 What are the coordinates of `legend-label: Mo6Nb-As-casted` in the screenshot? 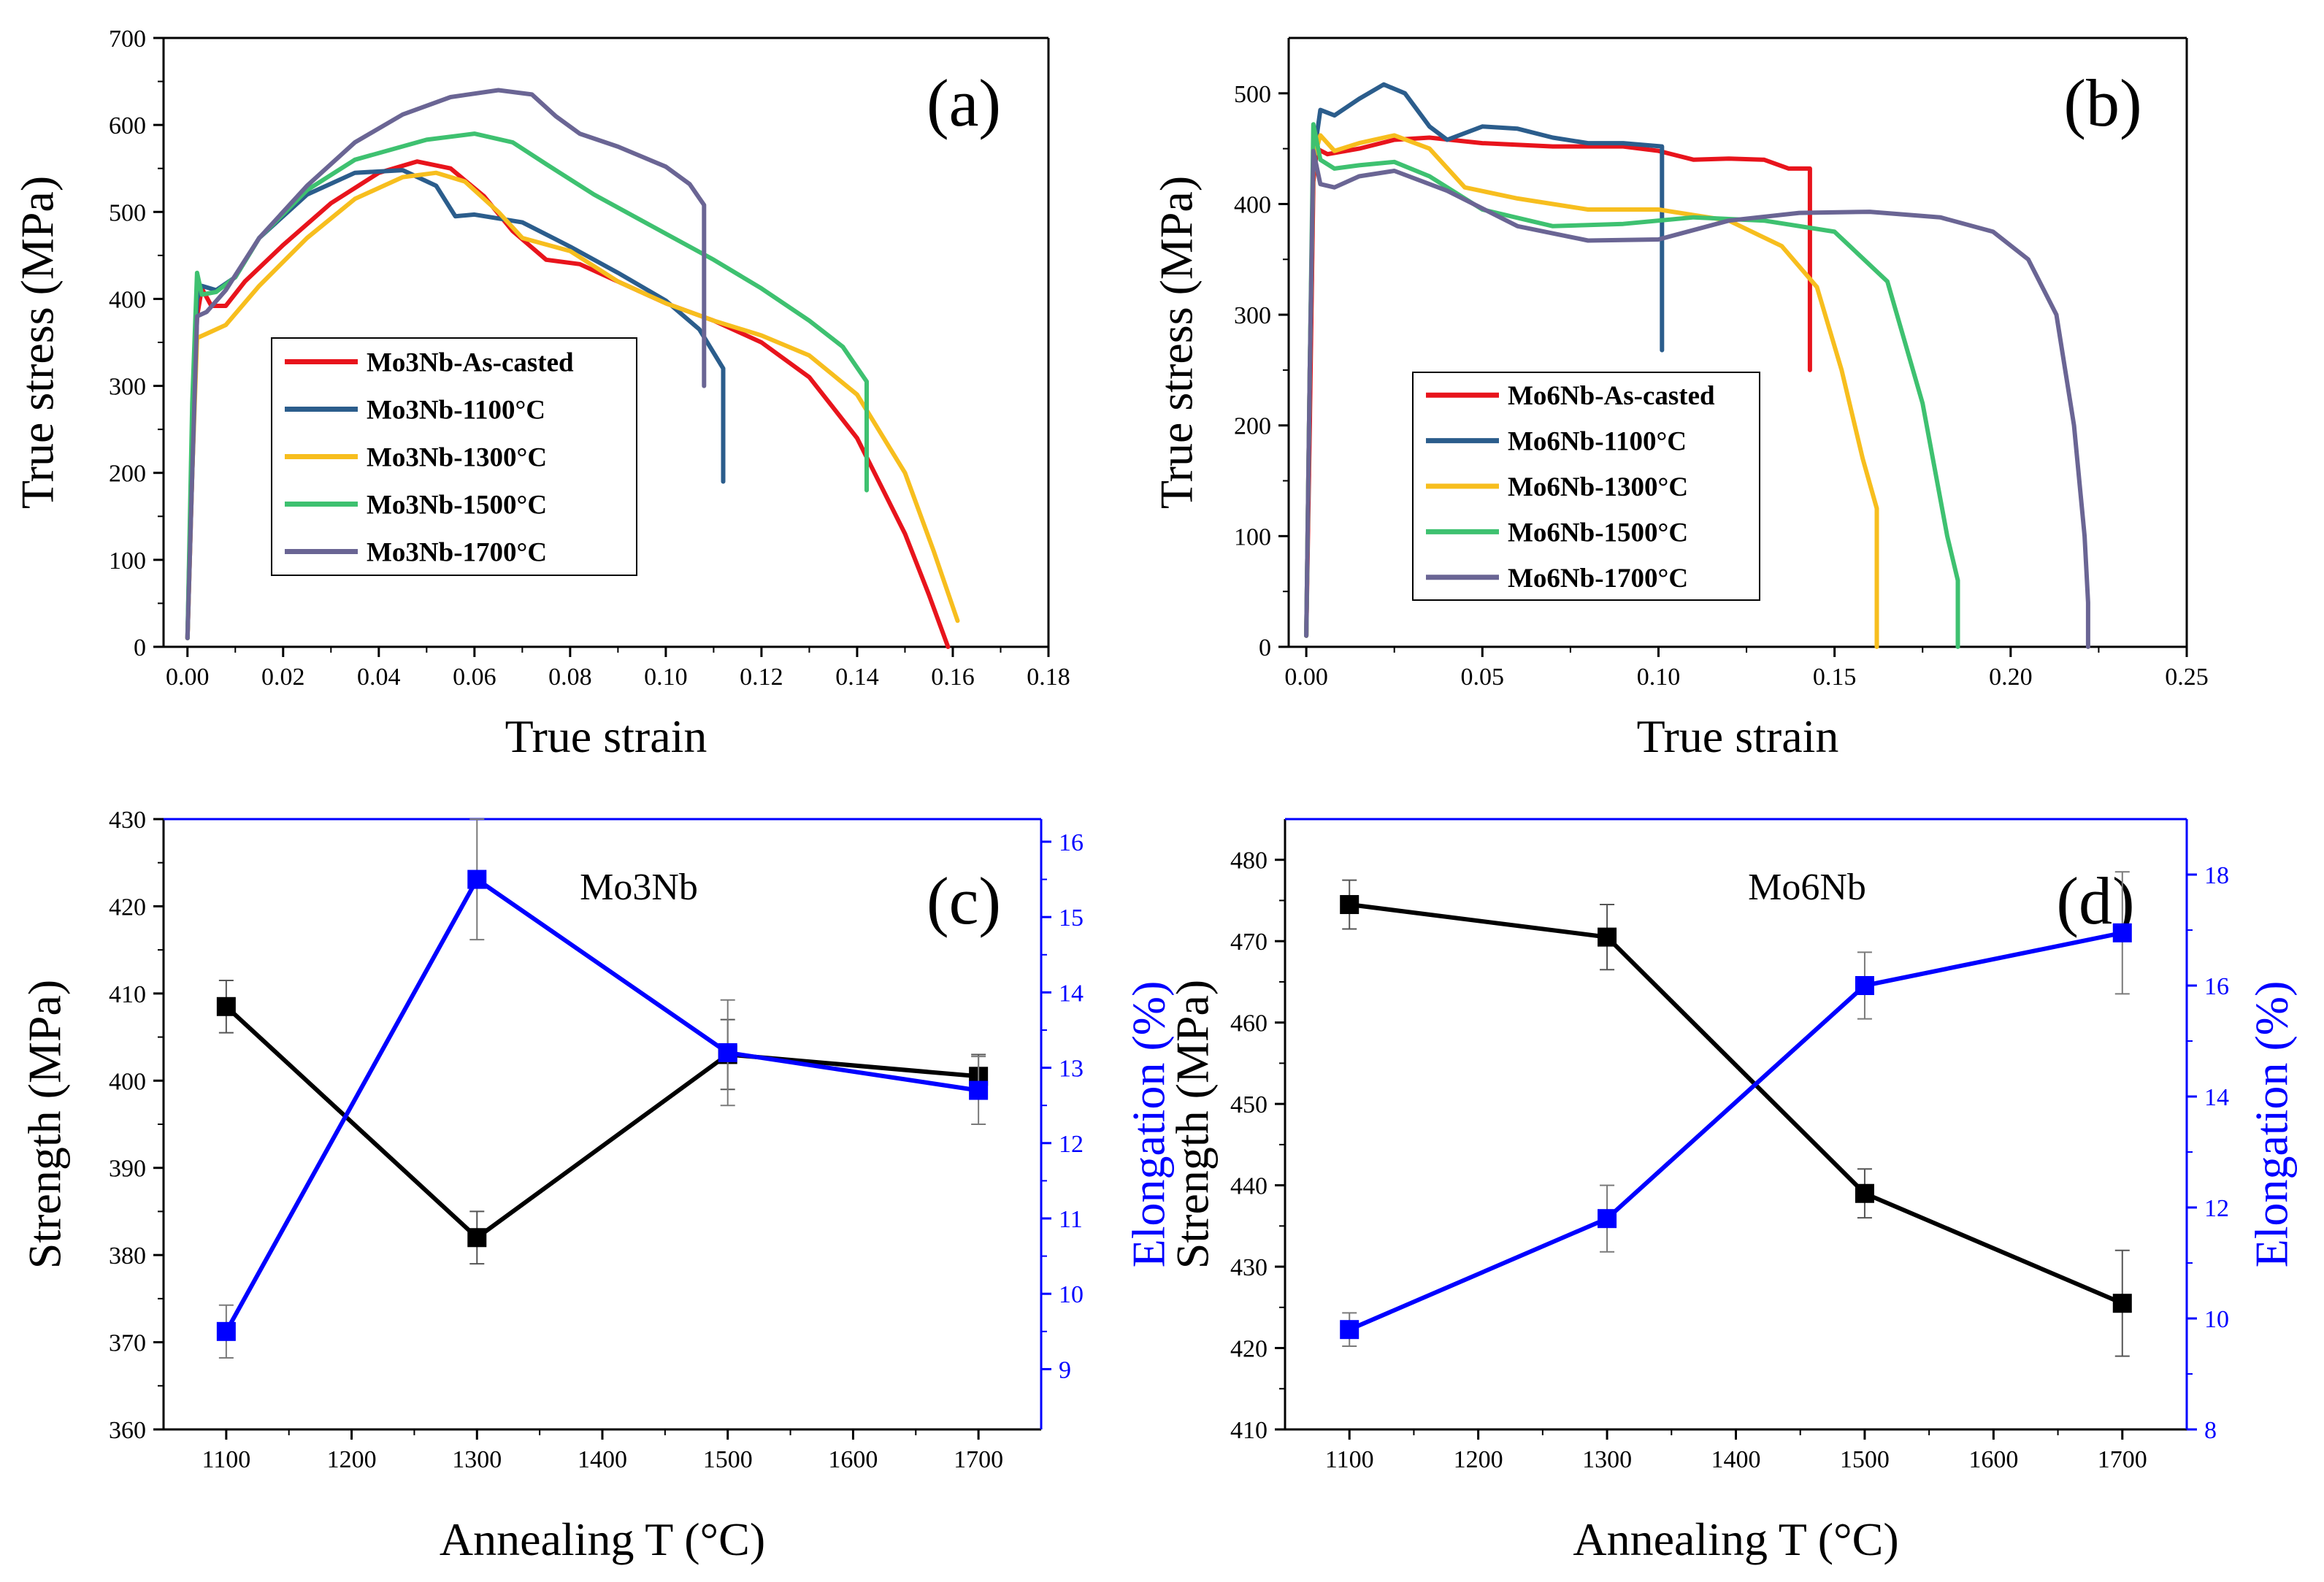 It's located at (1611, 396).